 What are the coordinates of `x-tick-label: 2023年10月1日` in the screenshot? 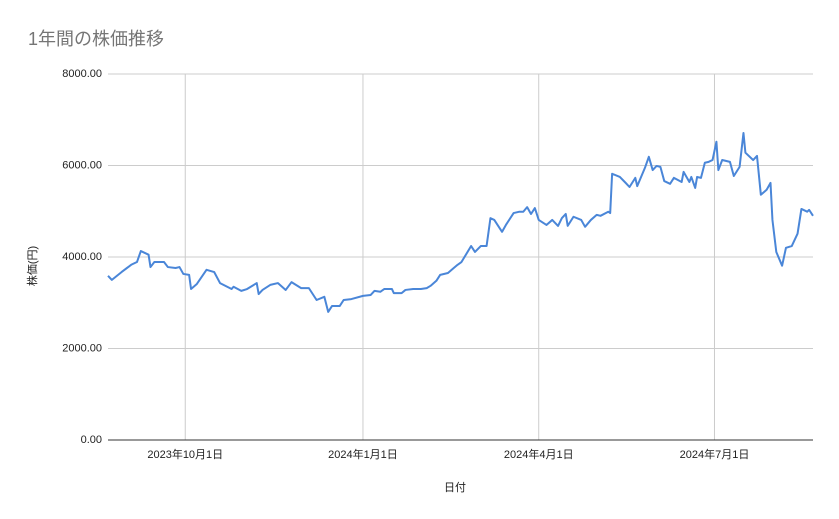 It's located at (185, 454).